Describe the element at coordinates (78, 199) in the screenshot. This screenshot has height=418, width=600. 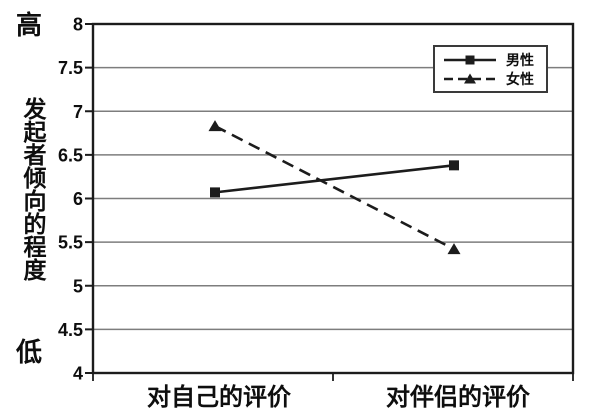
I see `y-tick-label: 6` at that location.